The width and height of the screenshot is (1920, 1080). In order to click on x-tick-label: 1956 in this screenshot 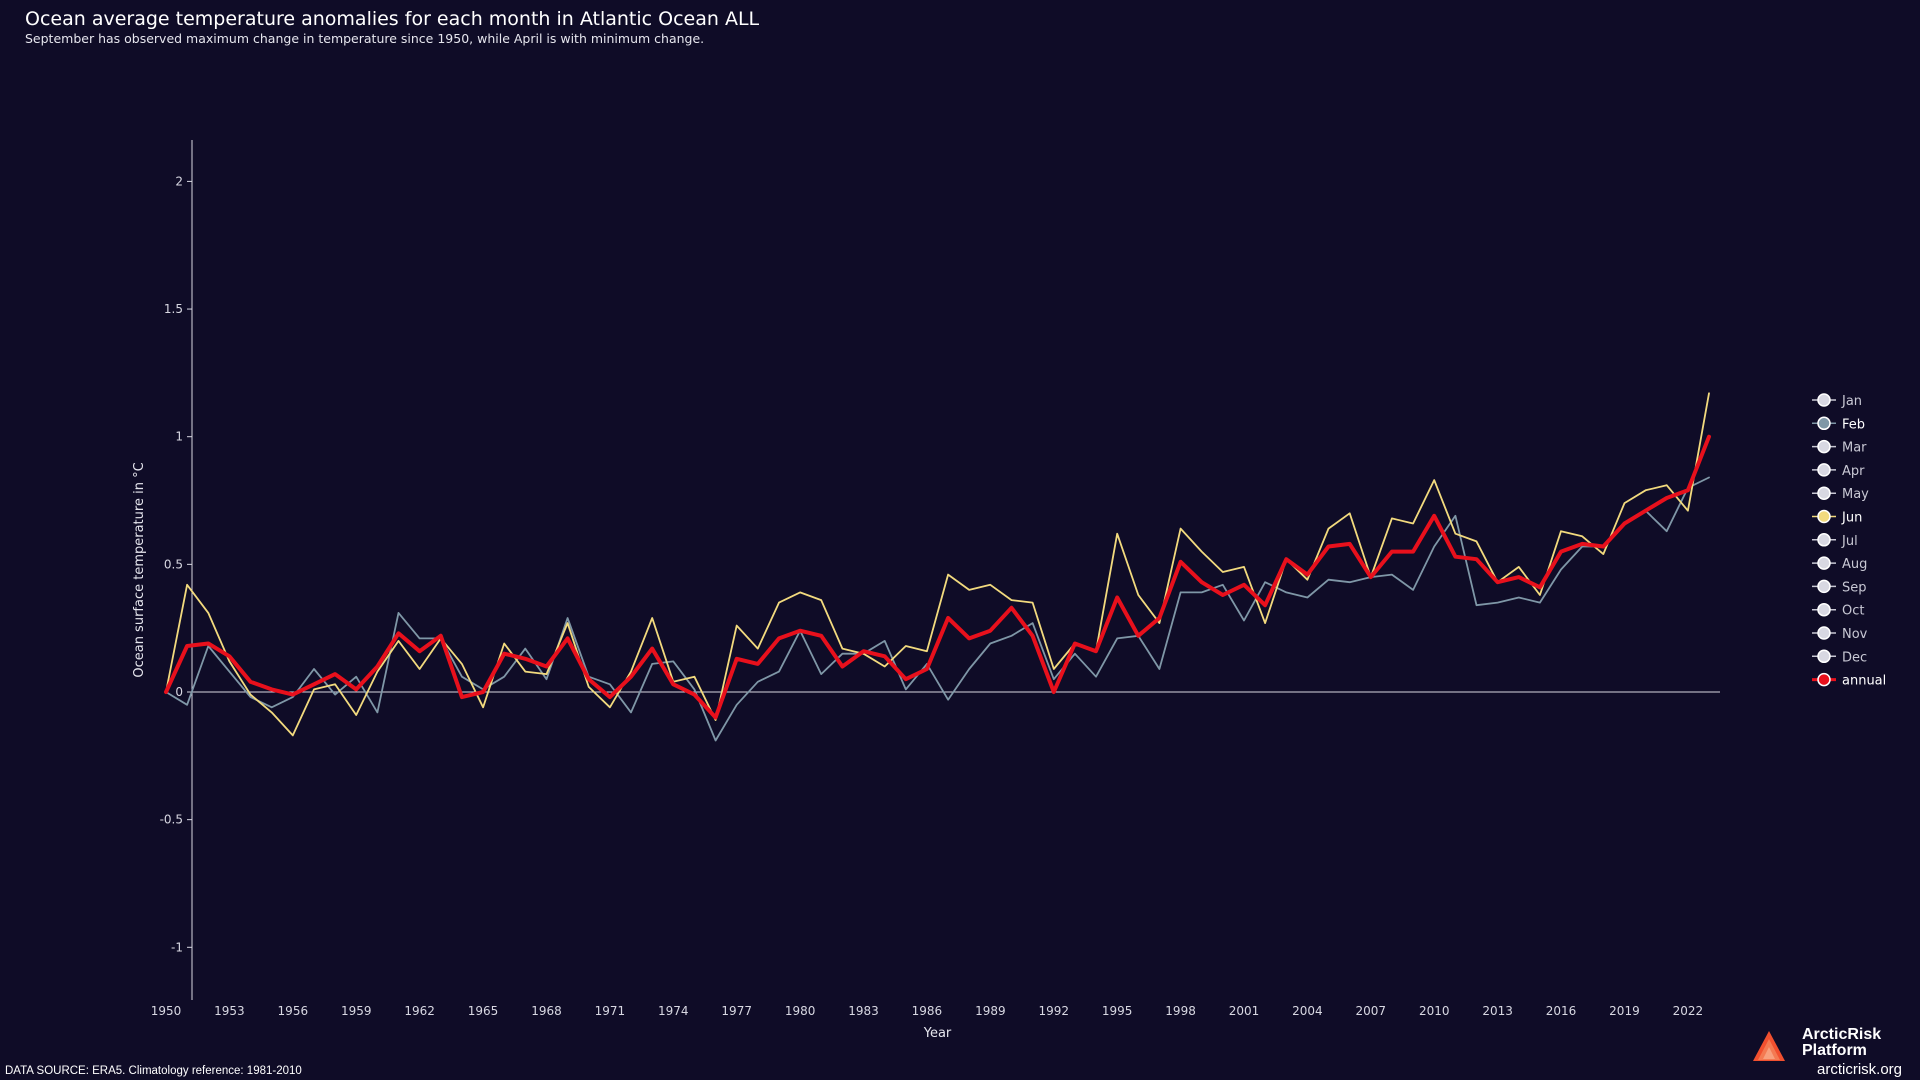, I will do `click(293, 1011)`.